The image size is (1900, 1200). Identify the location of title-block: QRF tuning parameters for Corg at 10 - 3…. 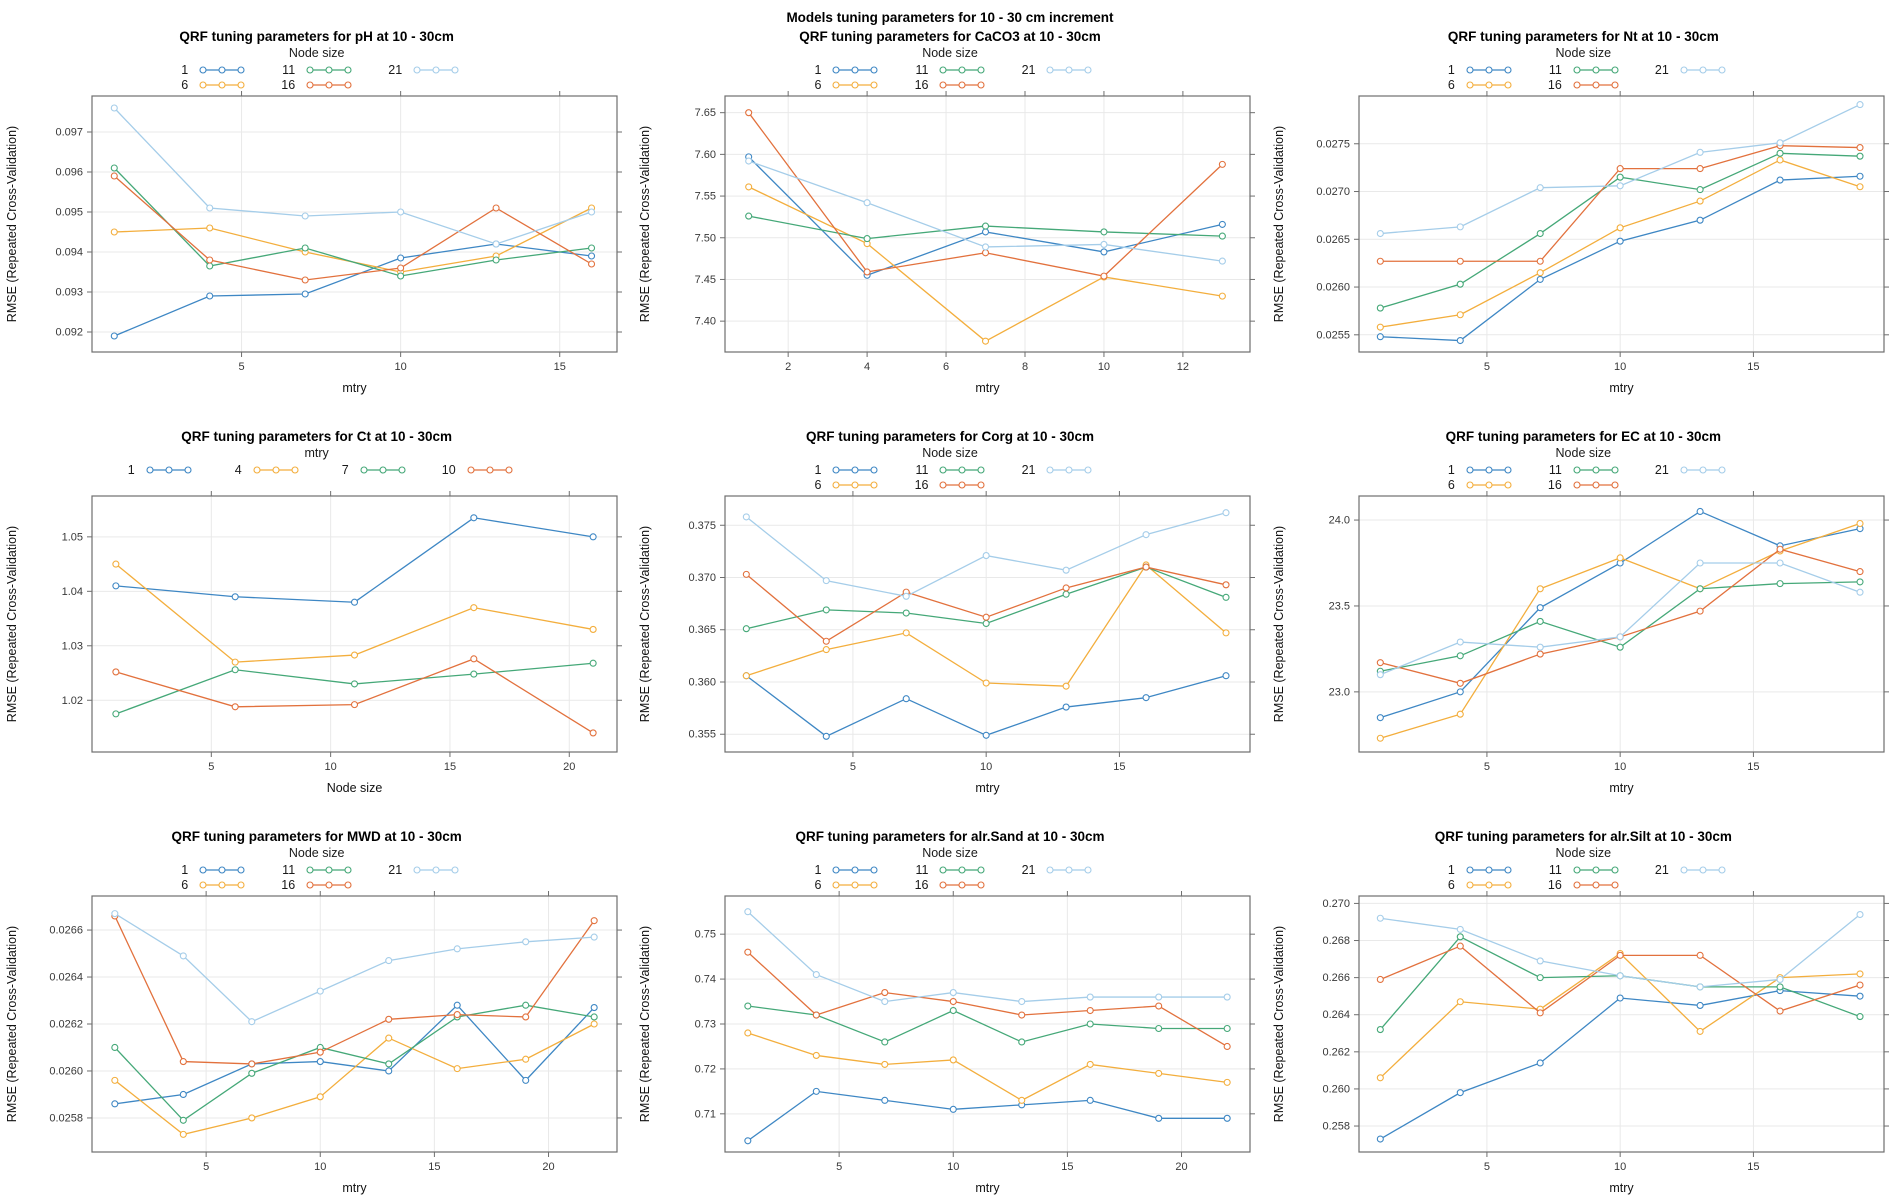
(949, 423).